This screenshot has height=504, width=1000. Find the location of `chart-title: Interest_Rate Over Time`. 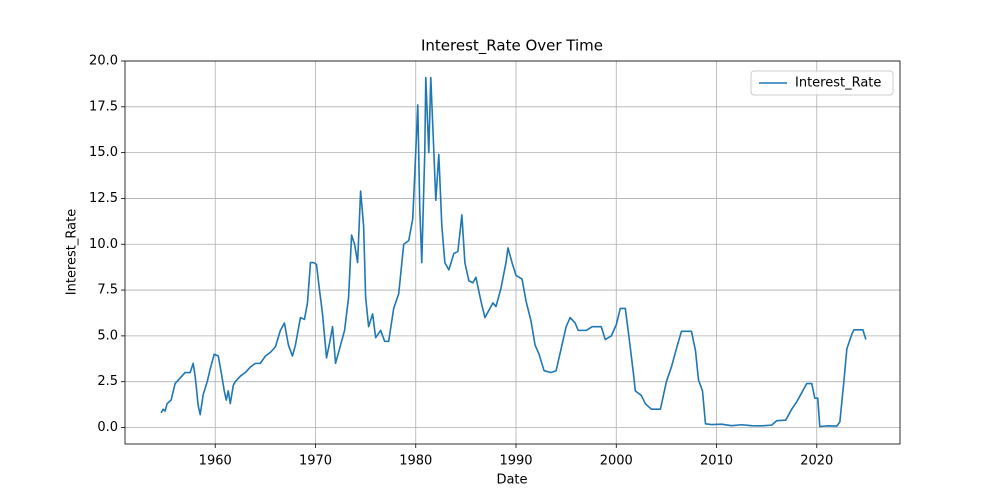

chart-title: Interest_Rate Over Time is located at coordinates (512, 46).